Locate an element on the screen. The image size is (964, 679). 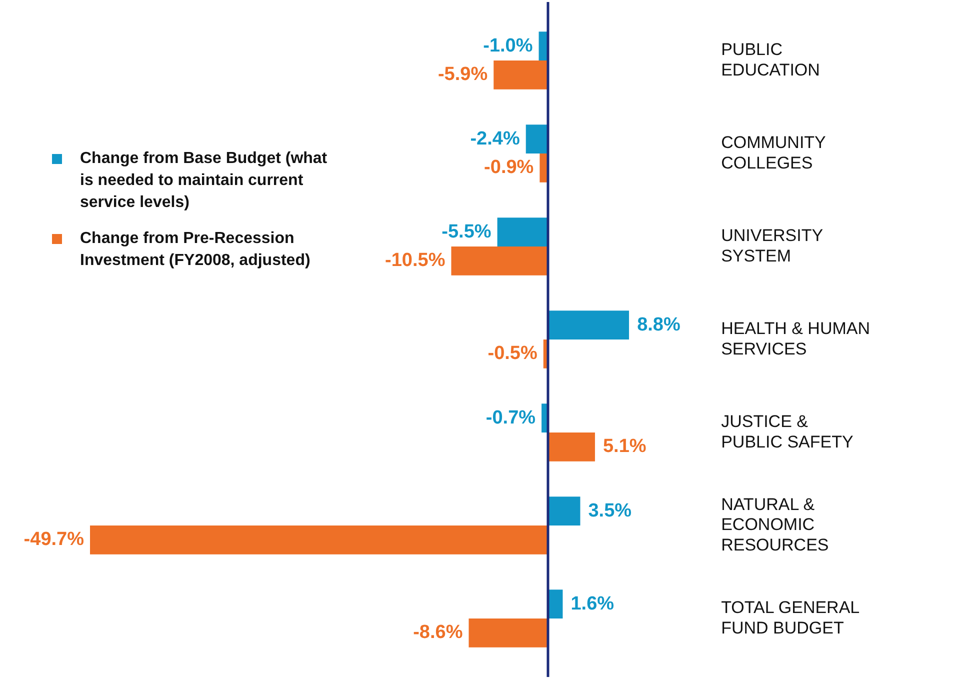
y-tick-label: NATURAL & ECONOMIC RESOURCES is located at coordinates (775, 524).